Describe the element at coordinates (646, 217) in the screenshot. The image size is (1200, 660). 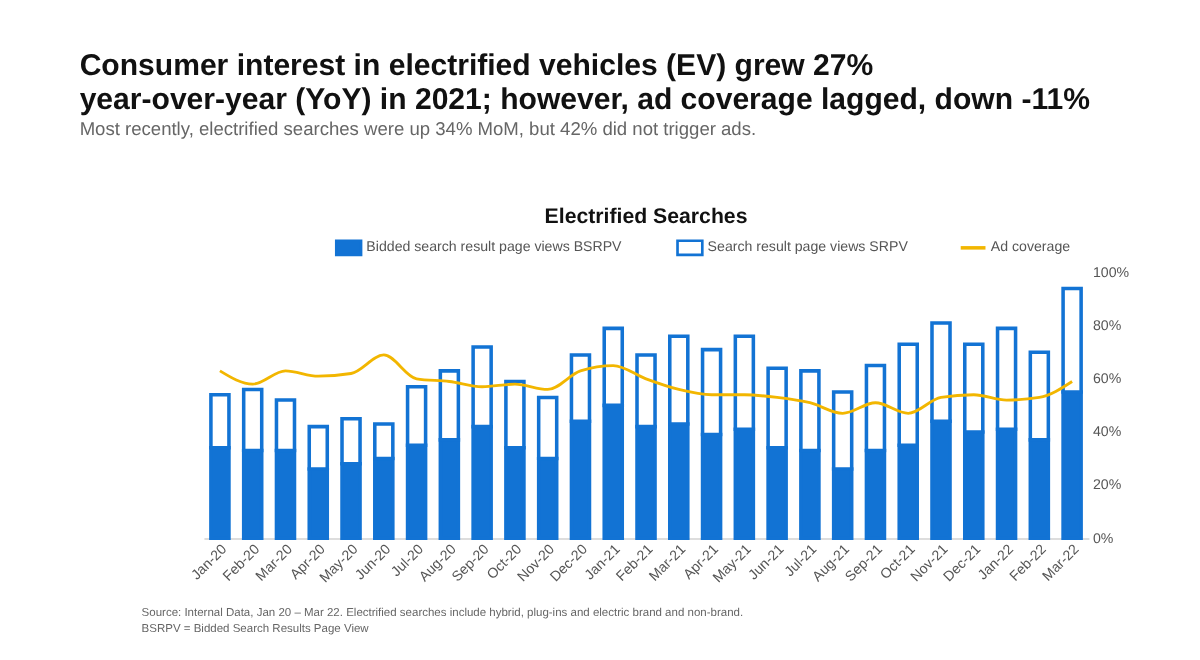
I see `text: Electrified Searches` at that location.